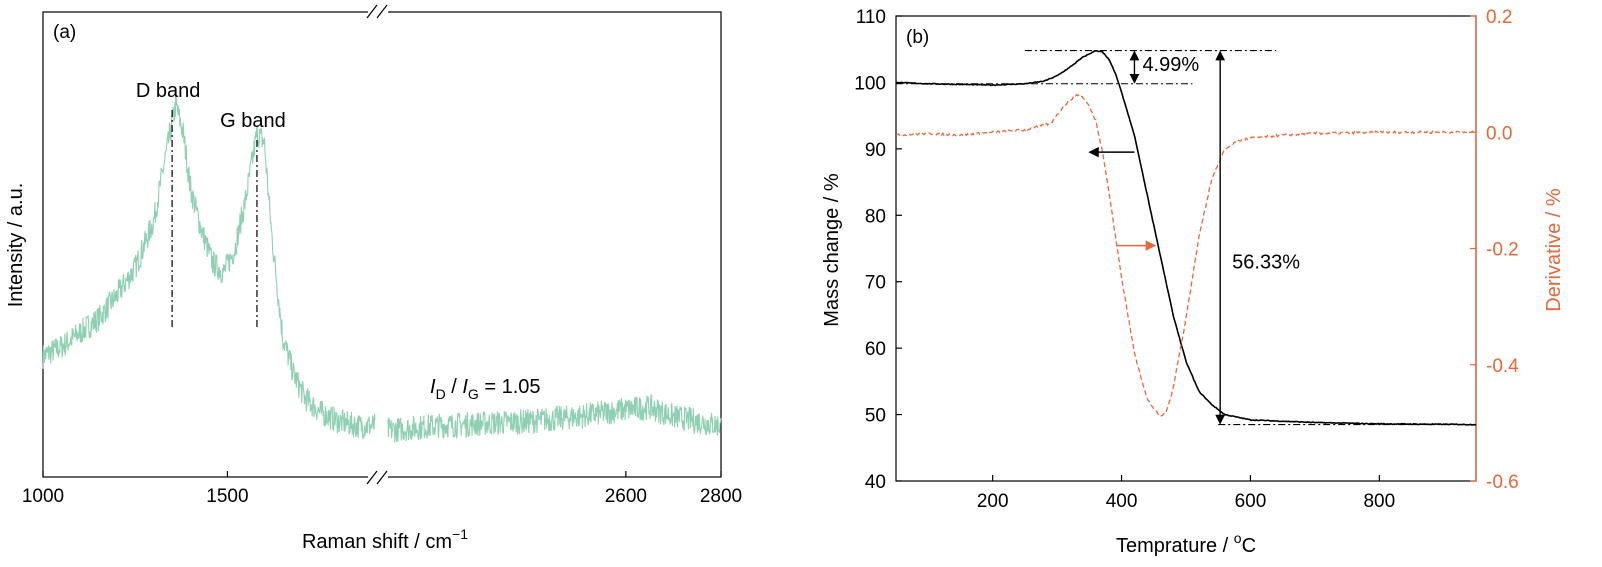 The image size is (1602, 567). What do you see at coordinates (168, 91) in the screenshot?
I see `peak-label-0: D band` at bounding box center [168, 91].